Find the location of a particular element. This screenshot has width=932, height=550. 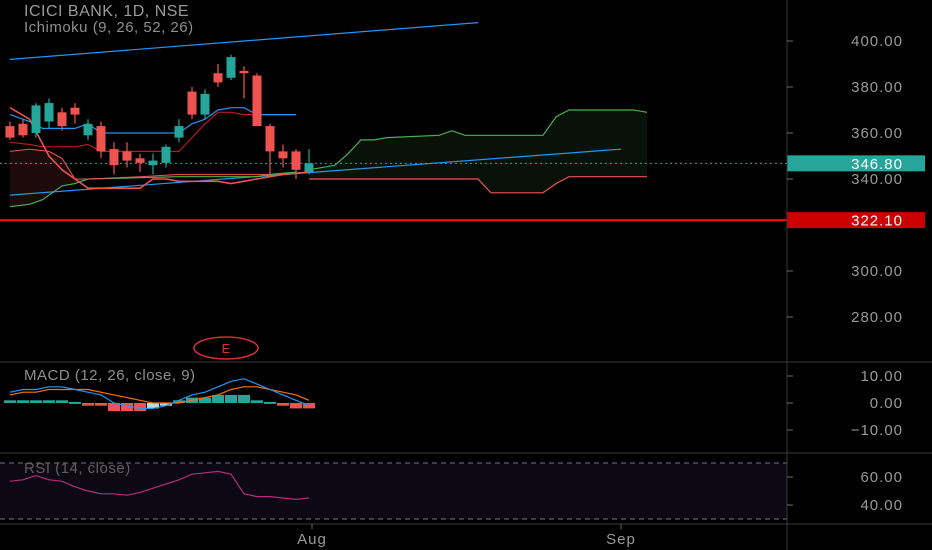

chikou-span-line is located at coordinates (159, 148).